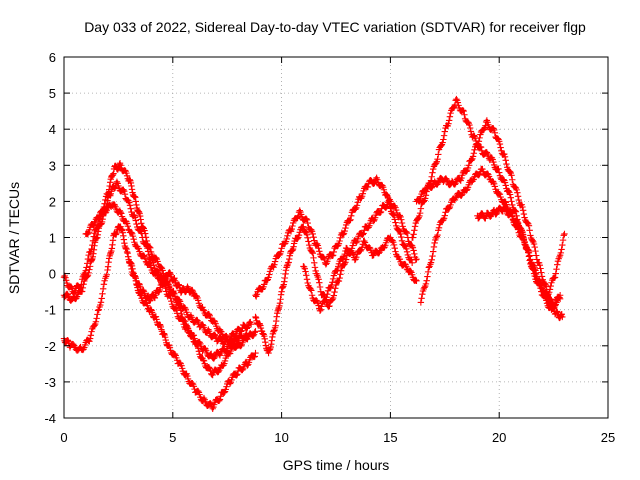  What do you see at coordinates (63, 437) in the screenshot?
I see `x-tick-label: 0` at bounding box center [63, 437].